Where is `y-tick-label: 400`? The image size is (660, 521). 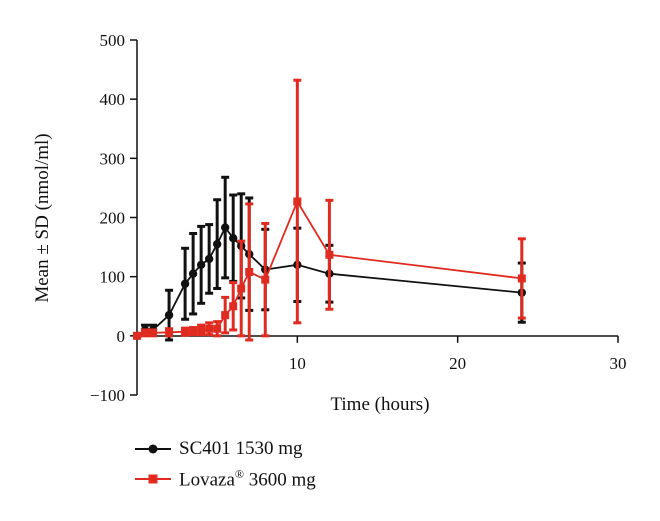 y-tick-label: 400 is located at coordinates (113, 99).